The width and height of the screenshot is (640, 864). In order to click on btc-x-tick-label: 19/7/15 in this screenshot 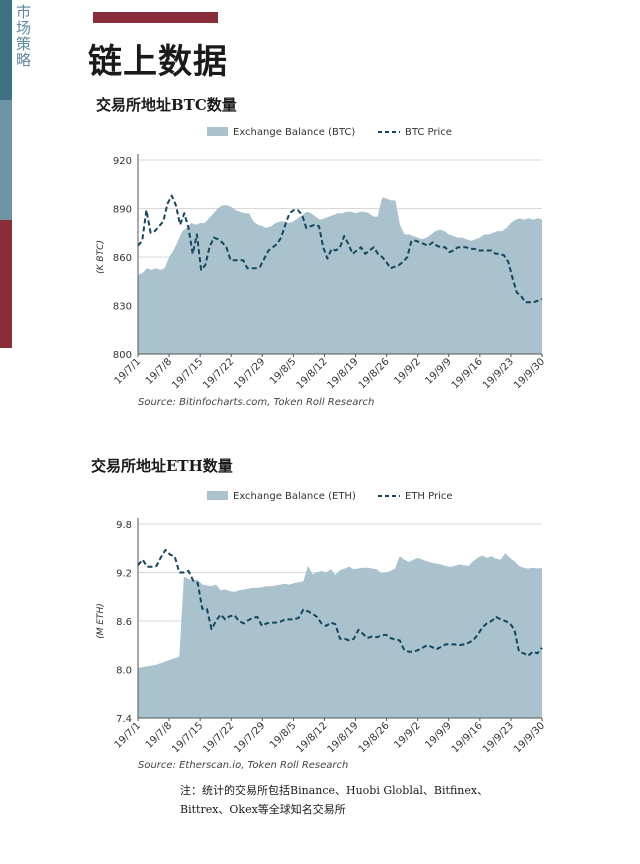, I will do `click(187, 373)`.